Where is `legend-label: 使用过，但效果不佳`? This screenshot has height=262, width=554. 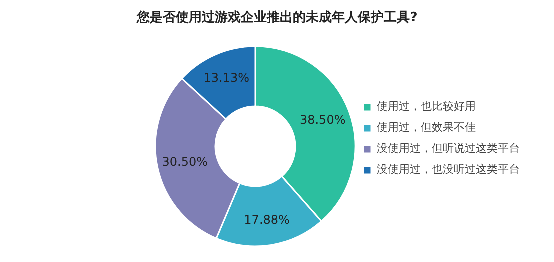
legend-label: 使用过，但效果不佳 is located at coordinates (426, 127).